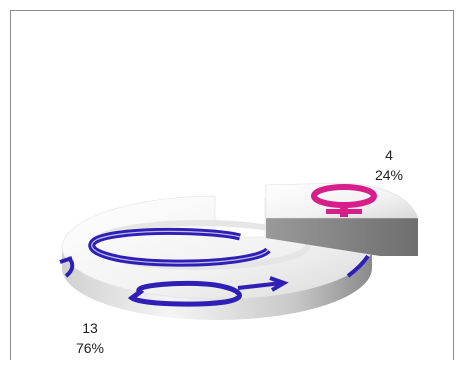  What do you see at coordinates (389, 155) in the screenshot?
I see `data-label-female-value: 4` at bounding box center [389, 155].